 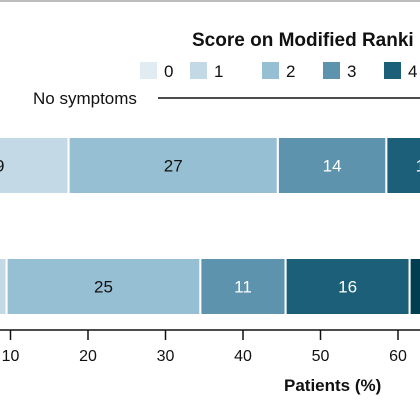 I want to click on no-symptoms-annotation: No symptoms, so click(x=226, y=98).